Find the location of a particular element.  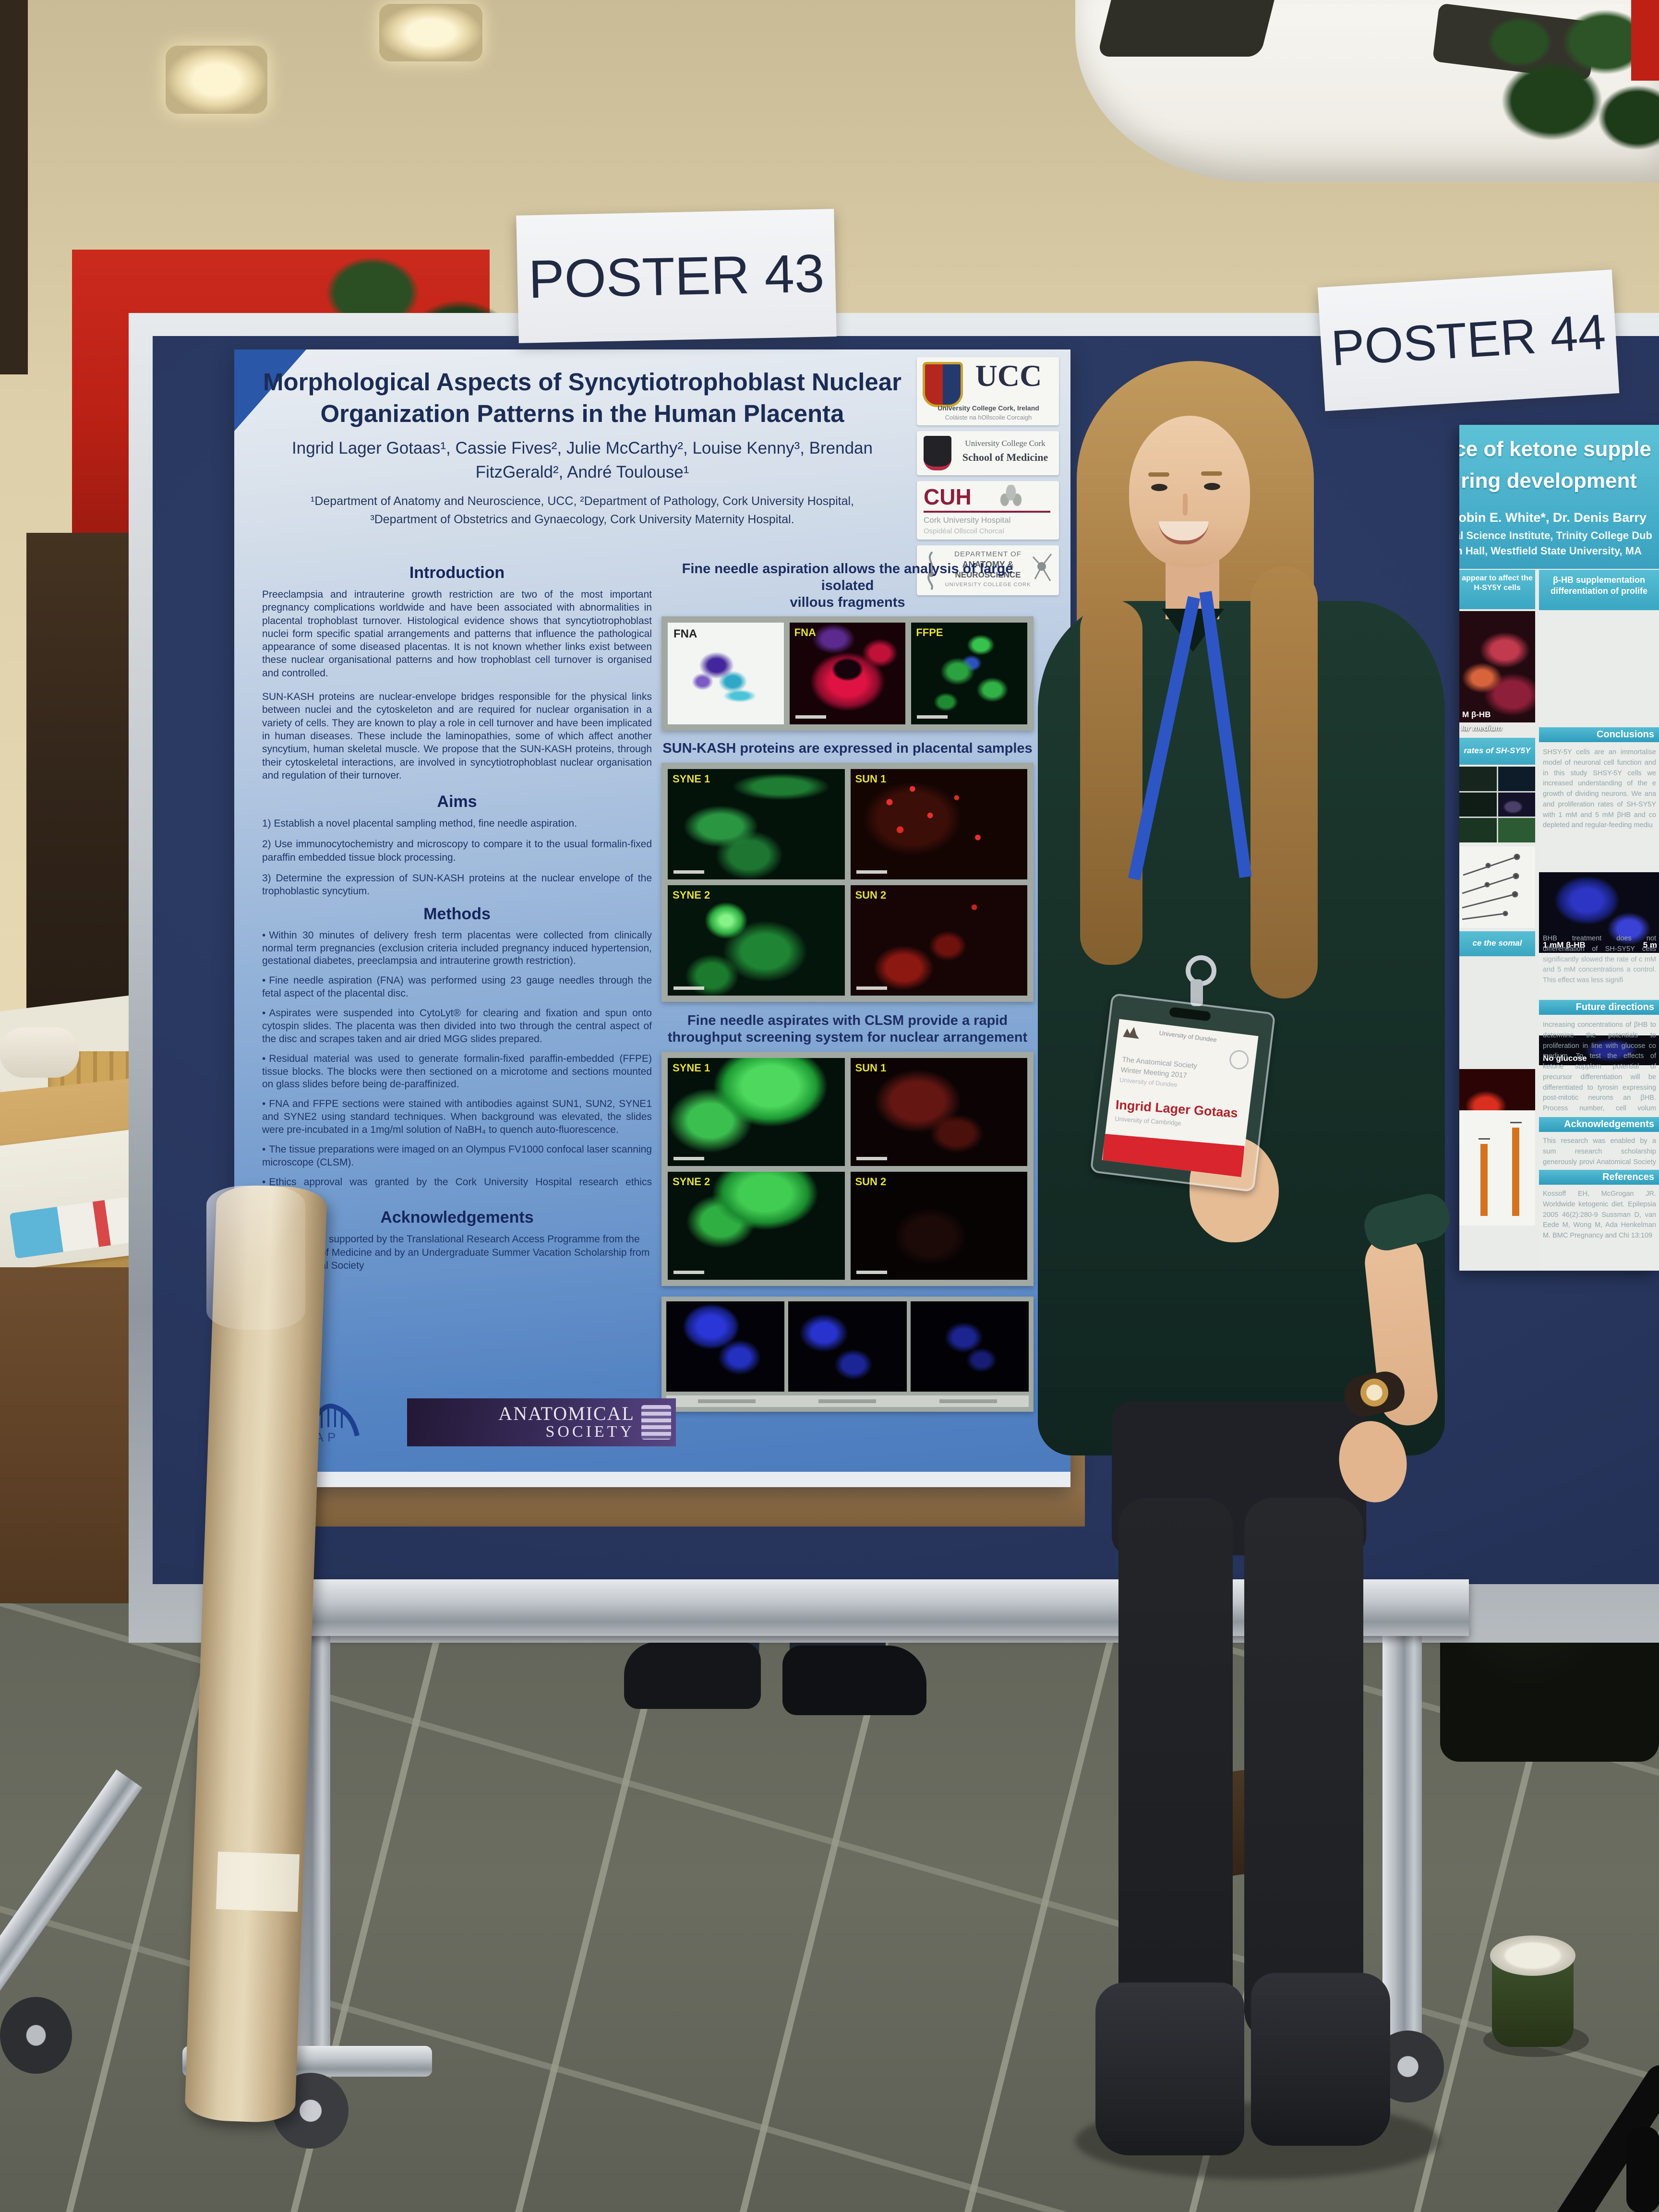

medicine-line1: University College Cork is located at coordinates (1006, 444).